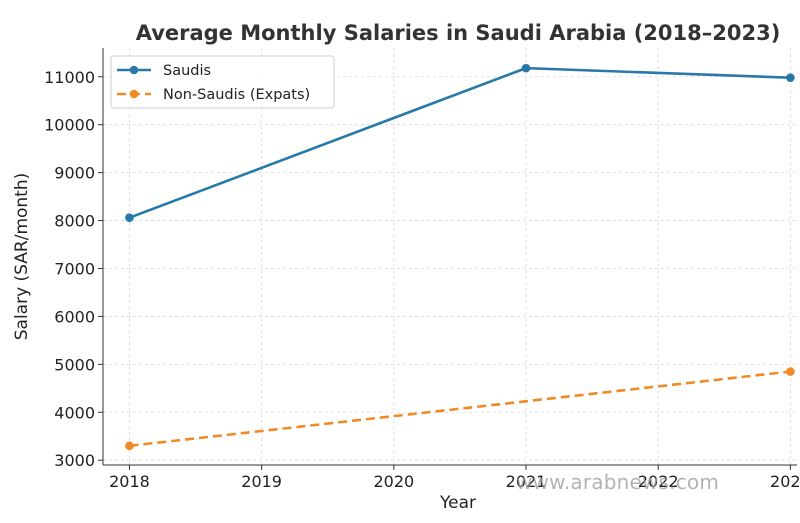  I want to click on x-axis-title: Year, so click(457, 503).